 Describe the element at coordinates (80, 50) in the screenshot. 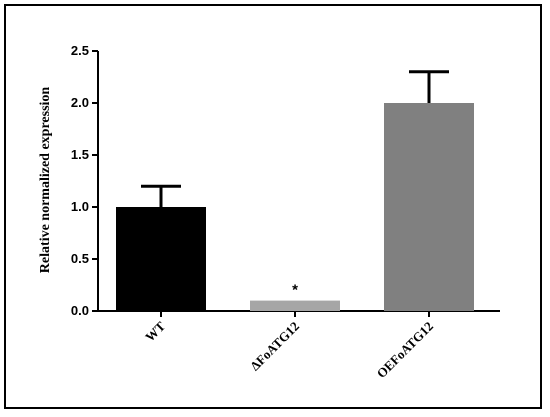

I see `y-tick-label: 2.5` at that location.